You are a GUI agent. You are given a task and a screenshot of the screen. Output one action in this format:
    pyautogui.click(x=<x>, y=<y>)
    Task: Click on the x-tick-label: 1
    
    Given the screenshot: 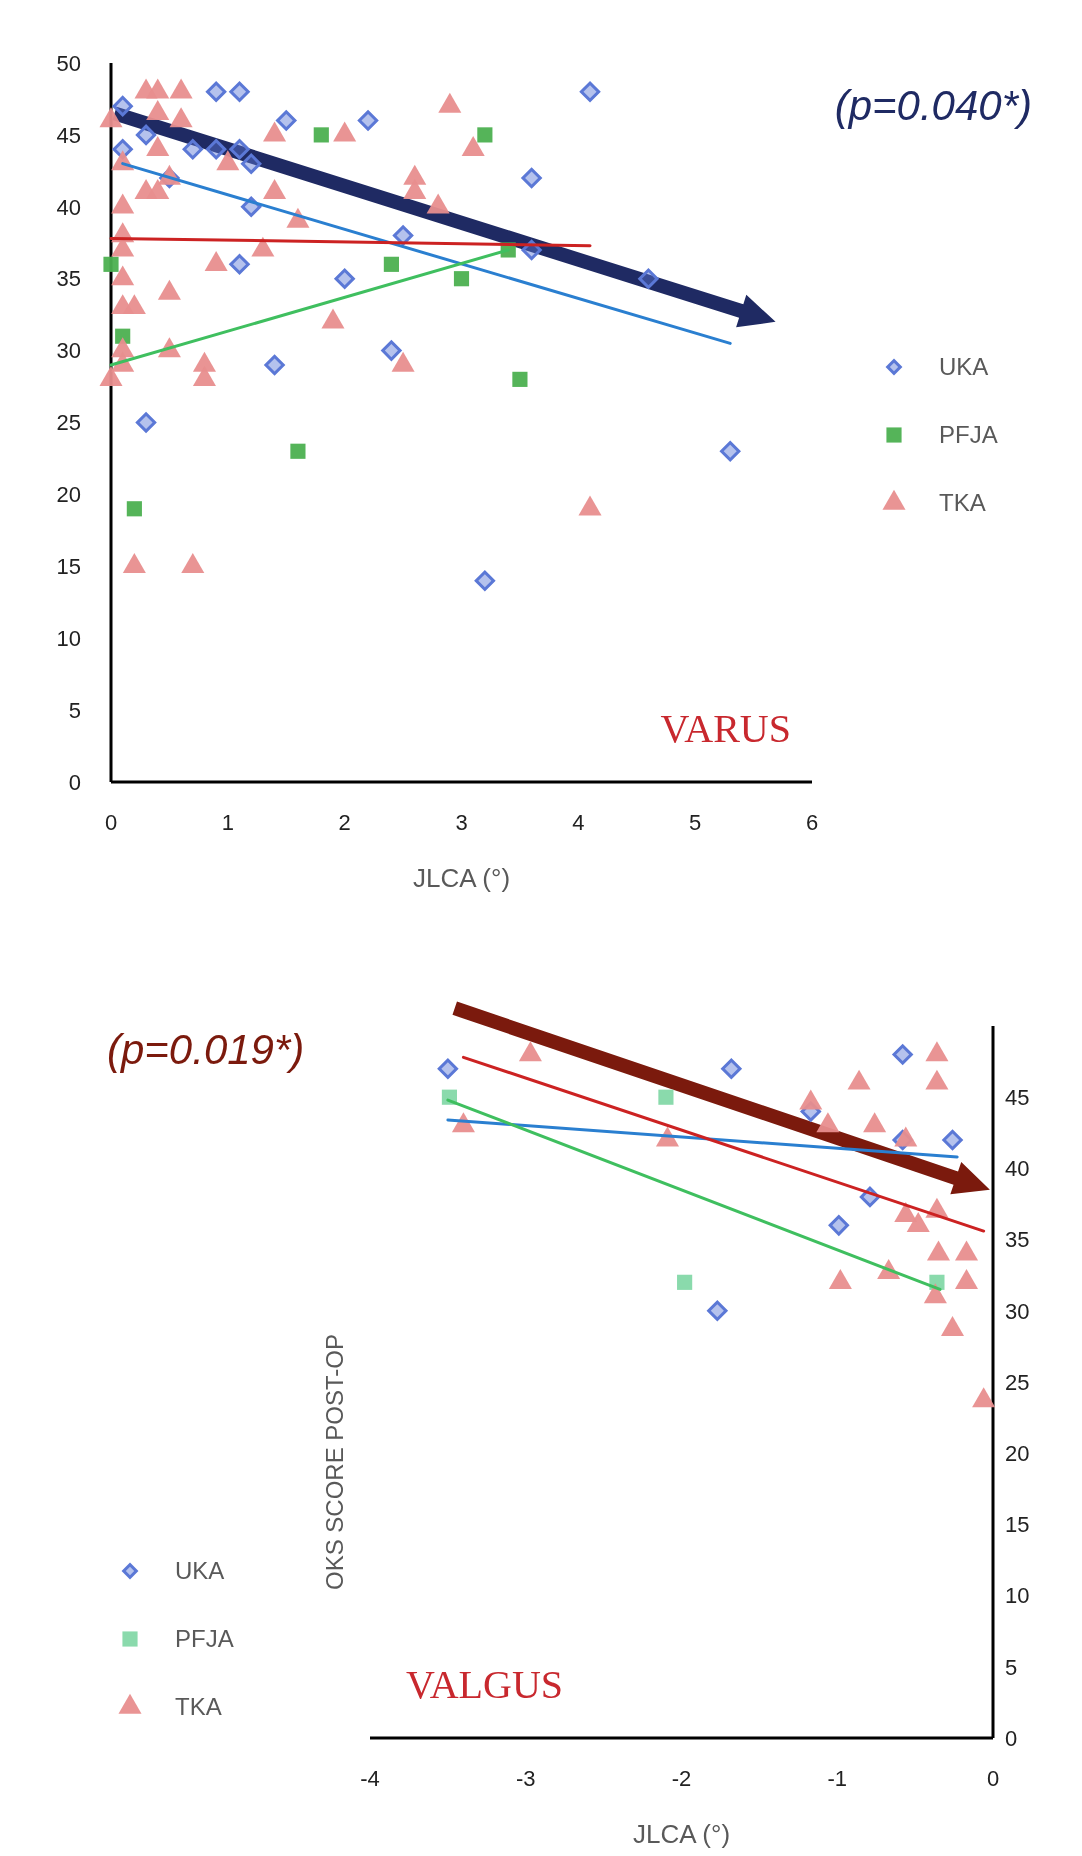 What is the action you would take?
    pyautogui.click(x=227, y=822)
    